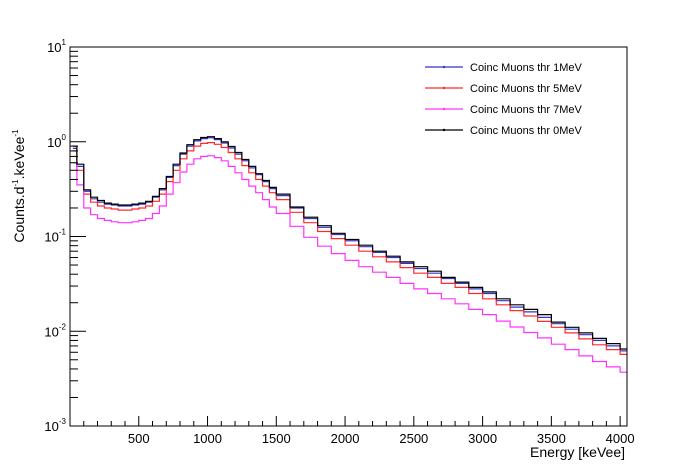  What do you see at coordinates (620, 438) in the screenshot?
I see `x-tick-label: 4000` at bounding box center [620, 438].